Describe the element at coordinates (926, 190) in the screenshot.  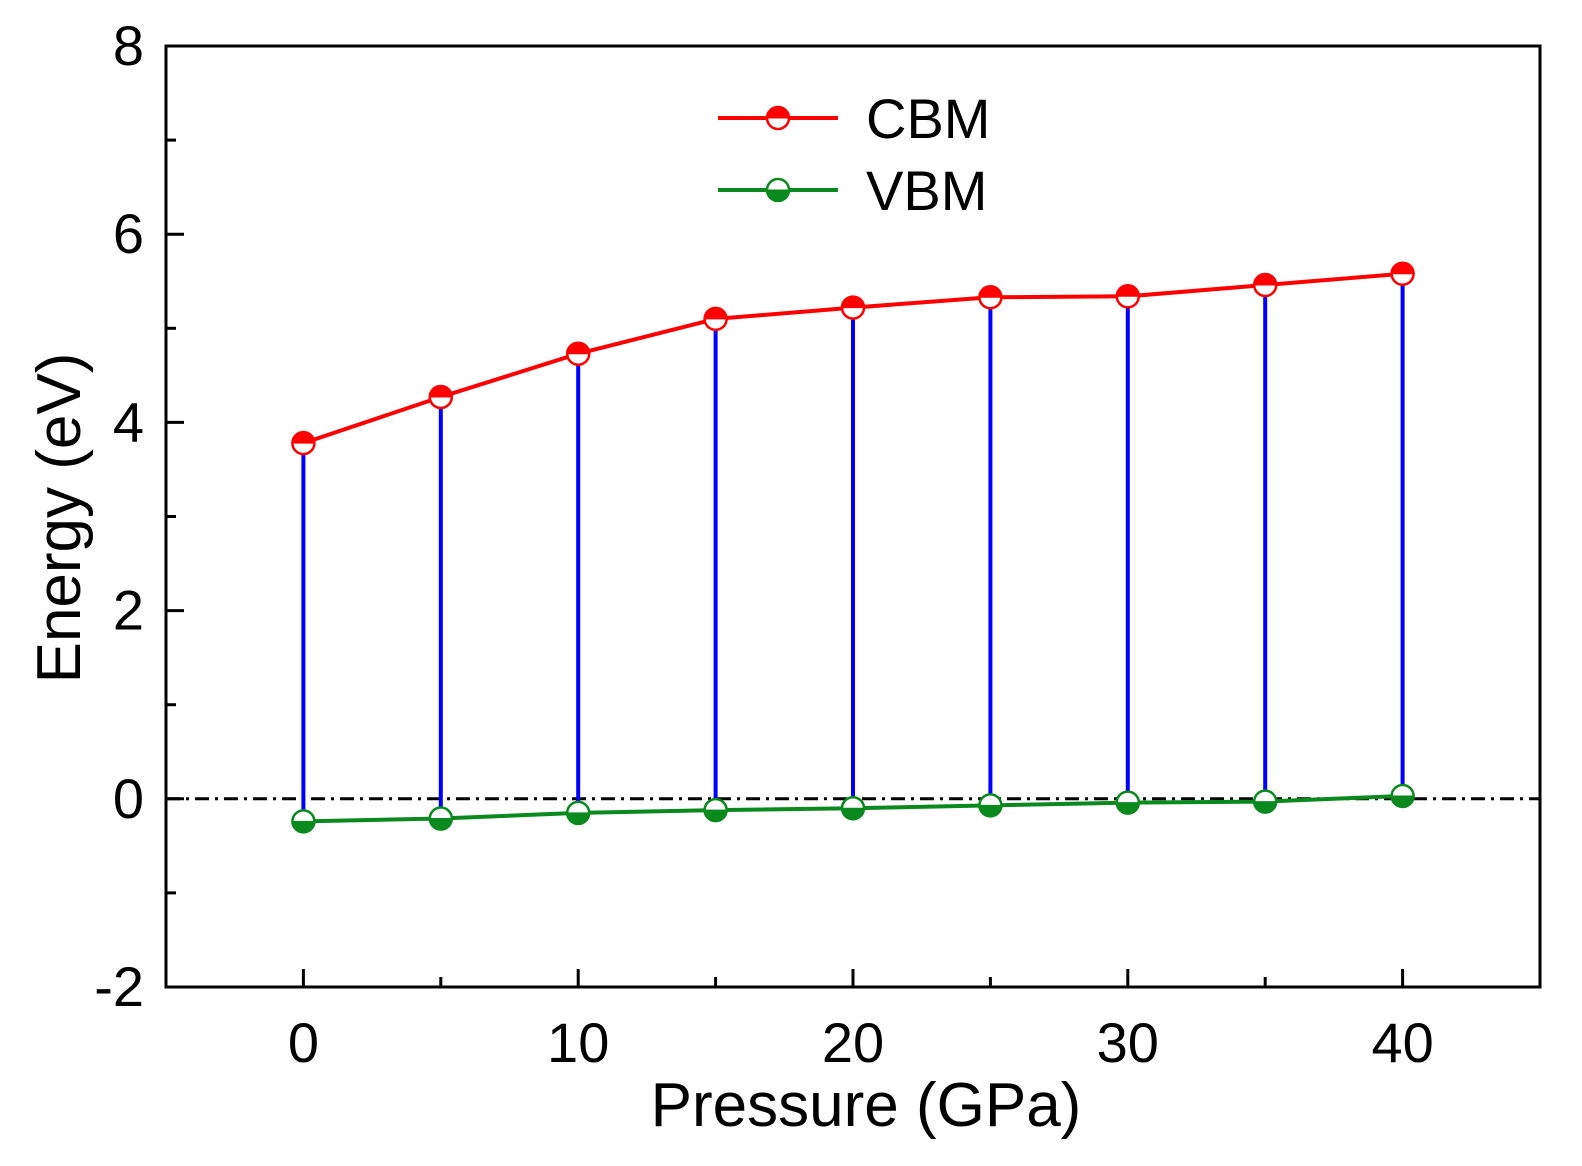
I see `legend-label: VBM` at that location.